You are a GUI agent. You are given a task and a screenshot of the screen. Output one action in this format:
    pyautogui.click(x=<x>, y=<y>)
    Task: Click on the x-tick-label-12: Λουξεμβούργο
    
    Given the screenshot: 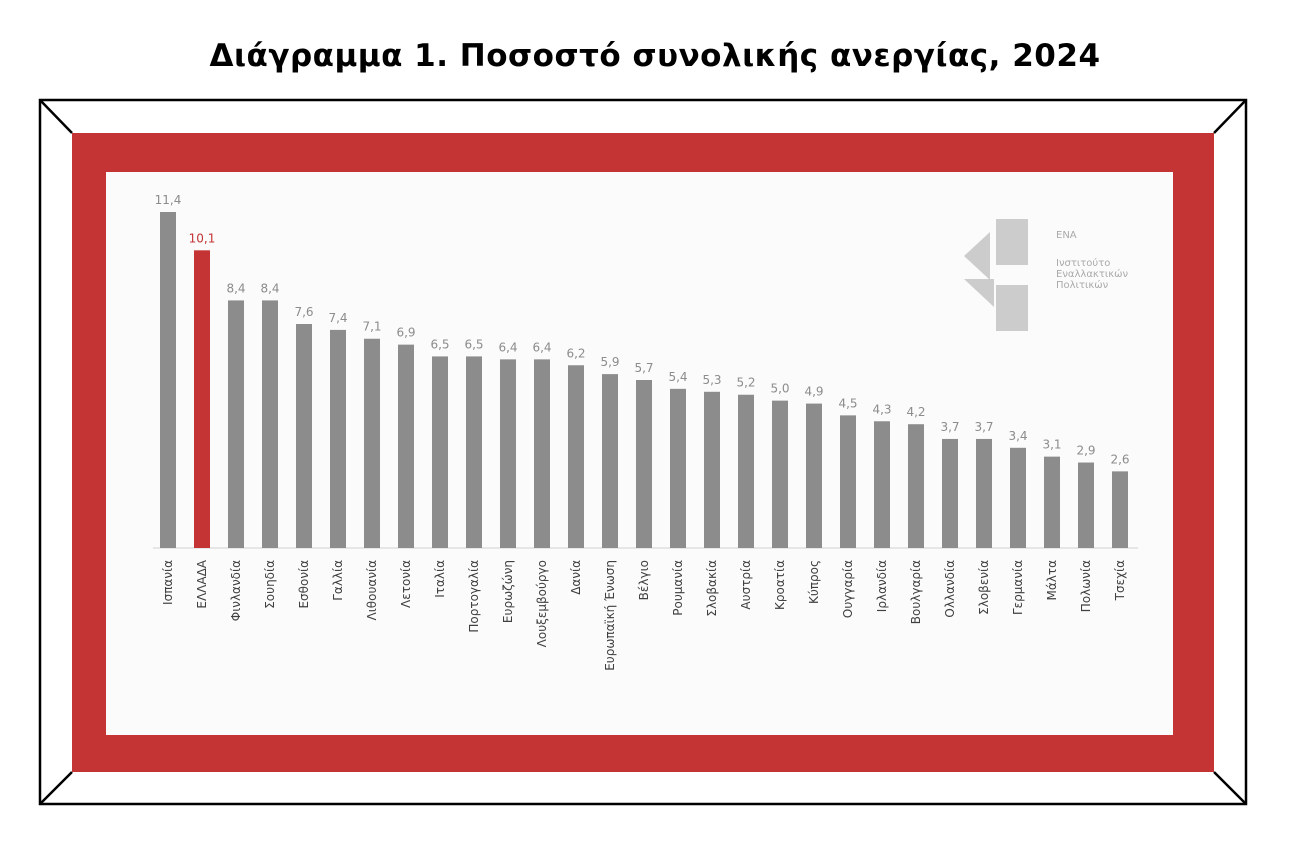 What is the action you would take?
    pyautogui.click(x=542, y=603)
    